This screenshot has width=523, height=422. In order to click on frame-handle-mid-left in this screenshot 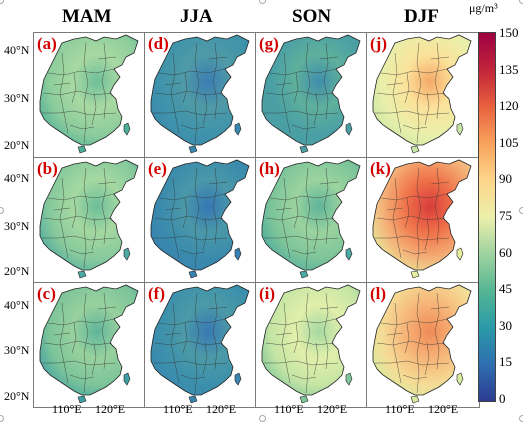, I will do `click(2, 210)`.